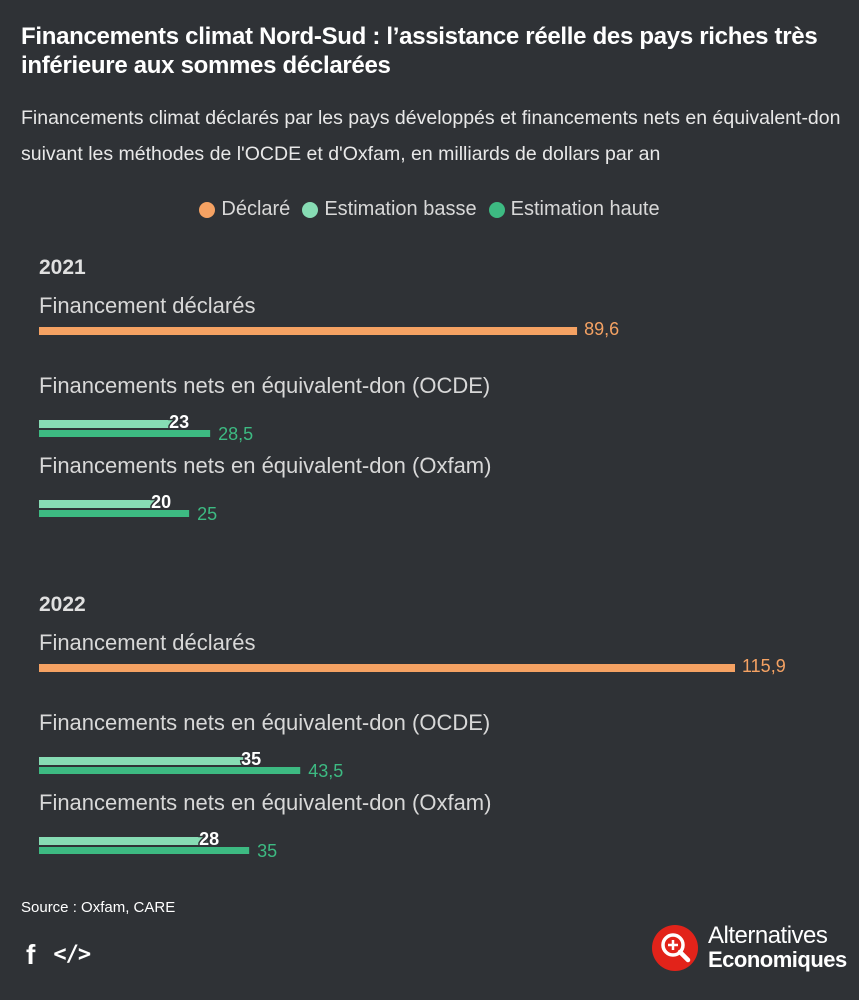 Image resolution: width=859 pixels, height=1000 pixels. What do you see at coordinates (209, 839) in the screenshot?
I see `value-label-low: 28` at bounding box center [209, 839].